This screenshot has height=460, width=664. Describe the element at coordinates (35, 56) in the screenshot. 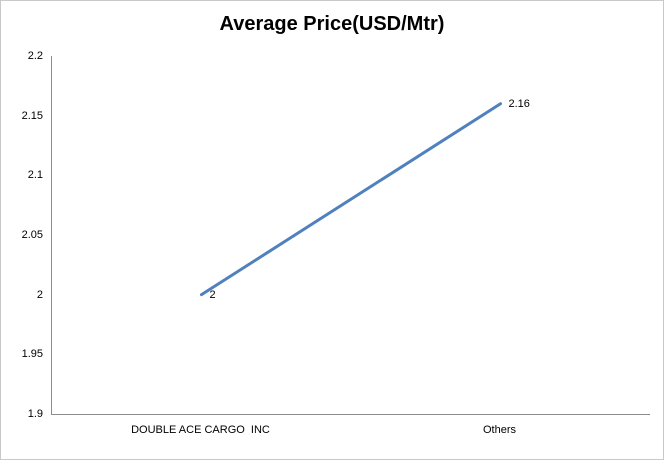

I see `y-axis-tick-label: 2.2` at that location.